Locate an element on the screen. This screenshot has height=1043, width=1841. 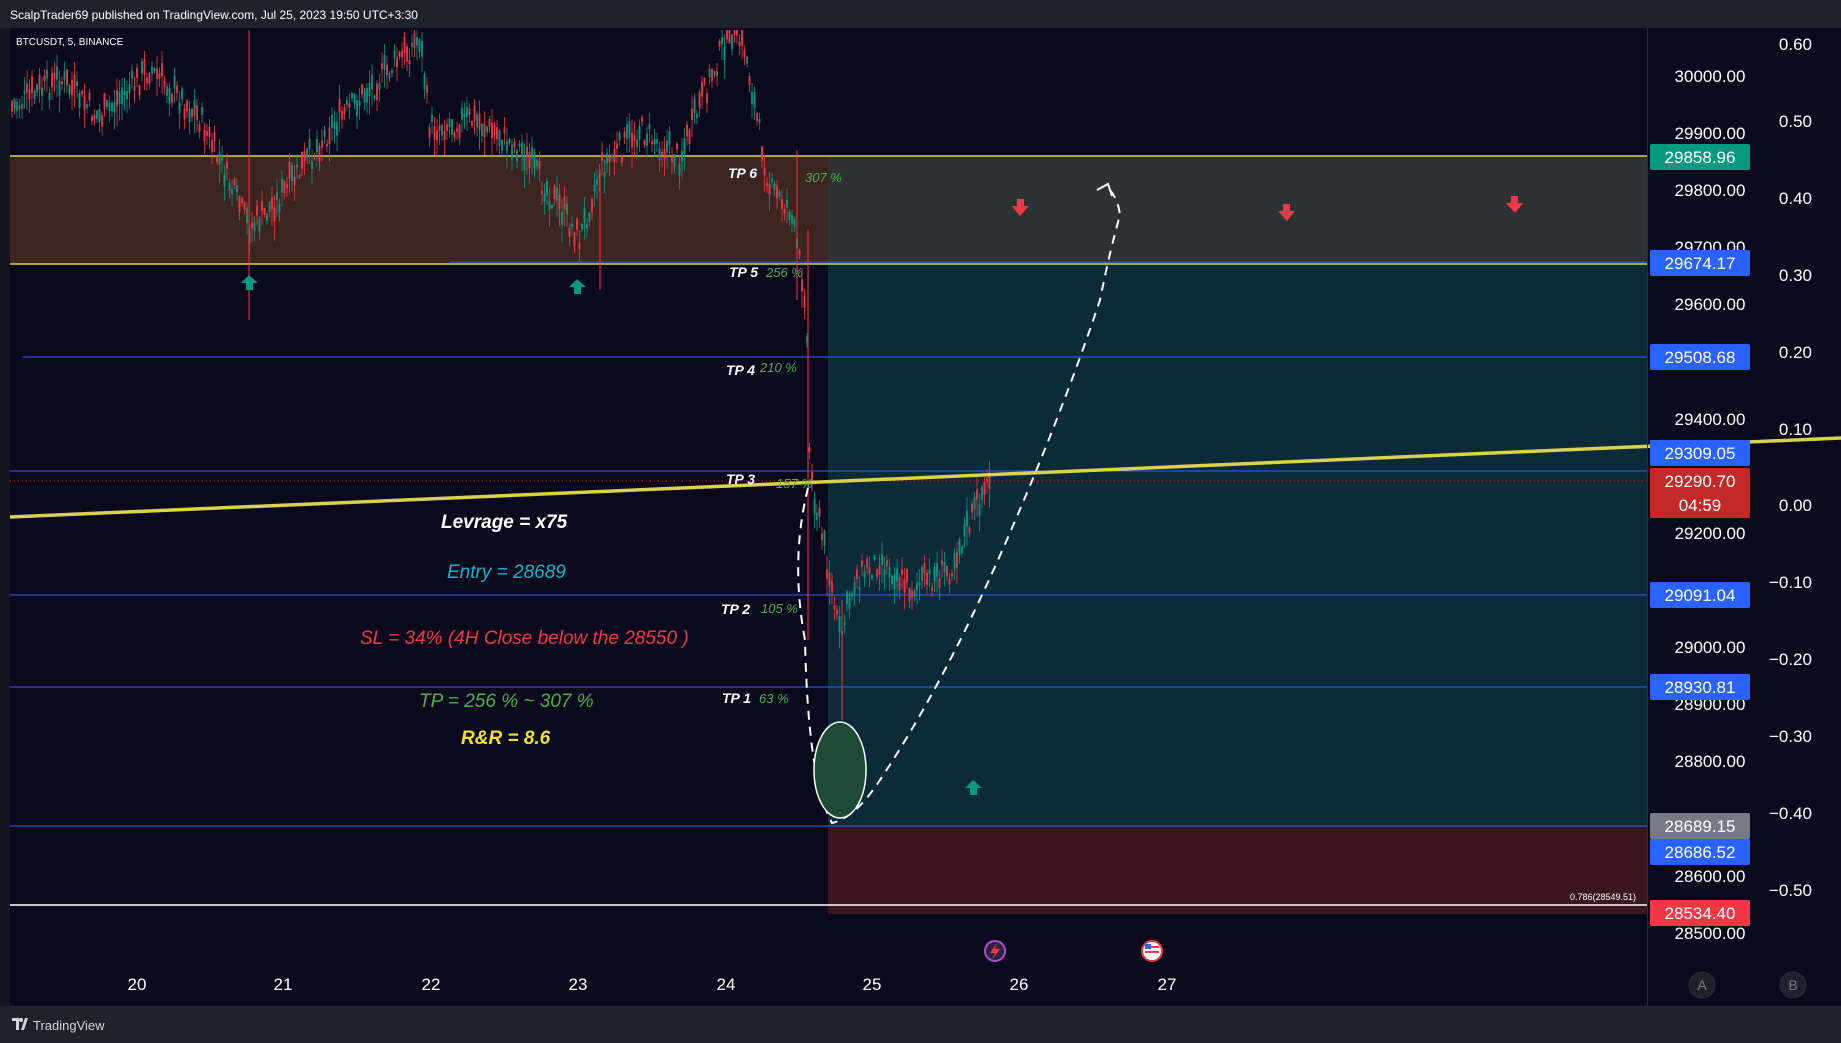
time-tick: 22 is located at coordinates (431, 984).